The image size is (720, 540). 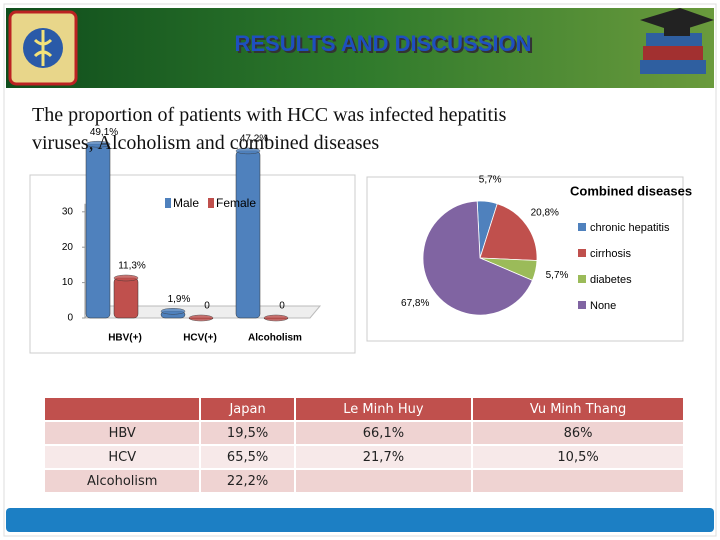 I want to click on cell: 19,5%, so click(x=247, y=433).